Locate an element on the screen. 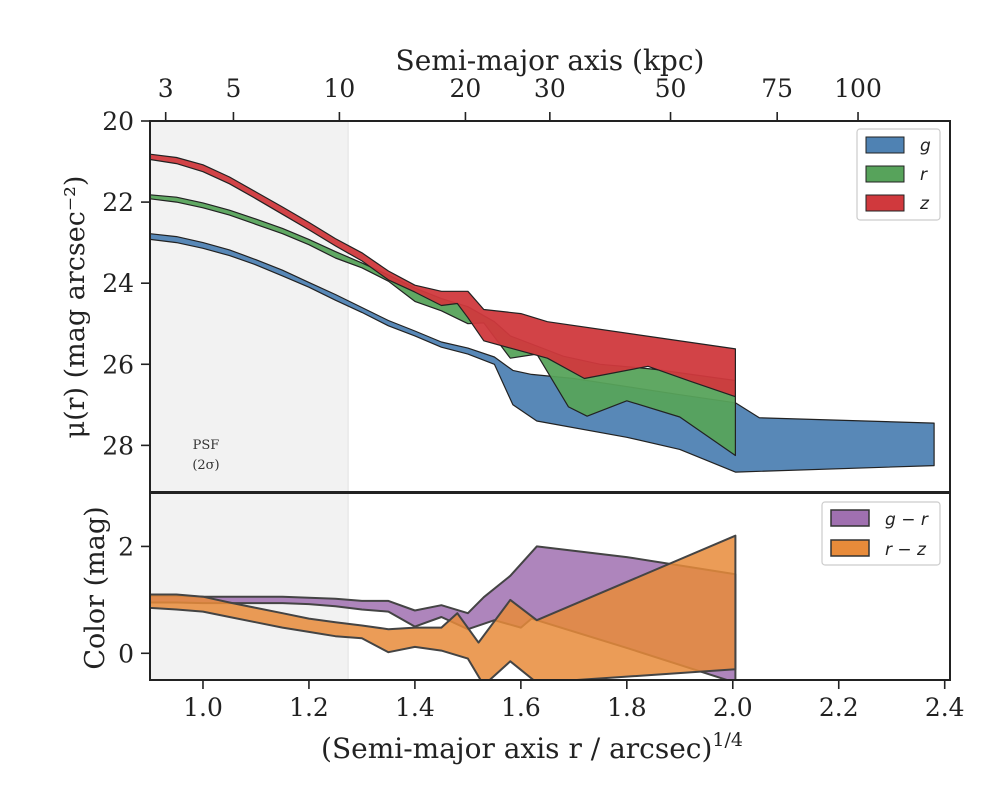 Image resolution: width=1000 pixels, height=800 pixels. color-series is located at coordinates (443, 607).